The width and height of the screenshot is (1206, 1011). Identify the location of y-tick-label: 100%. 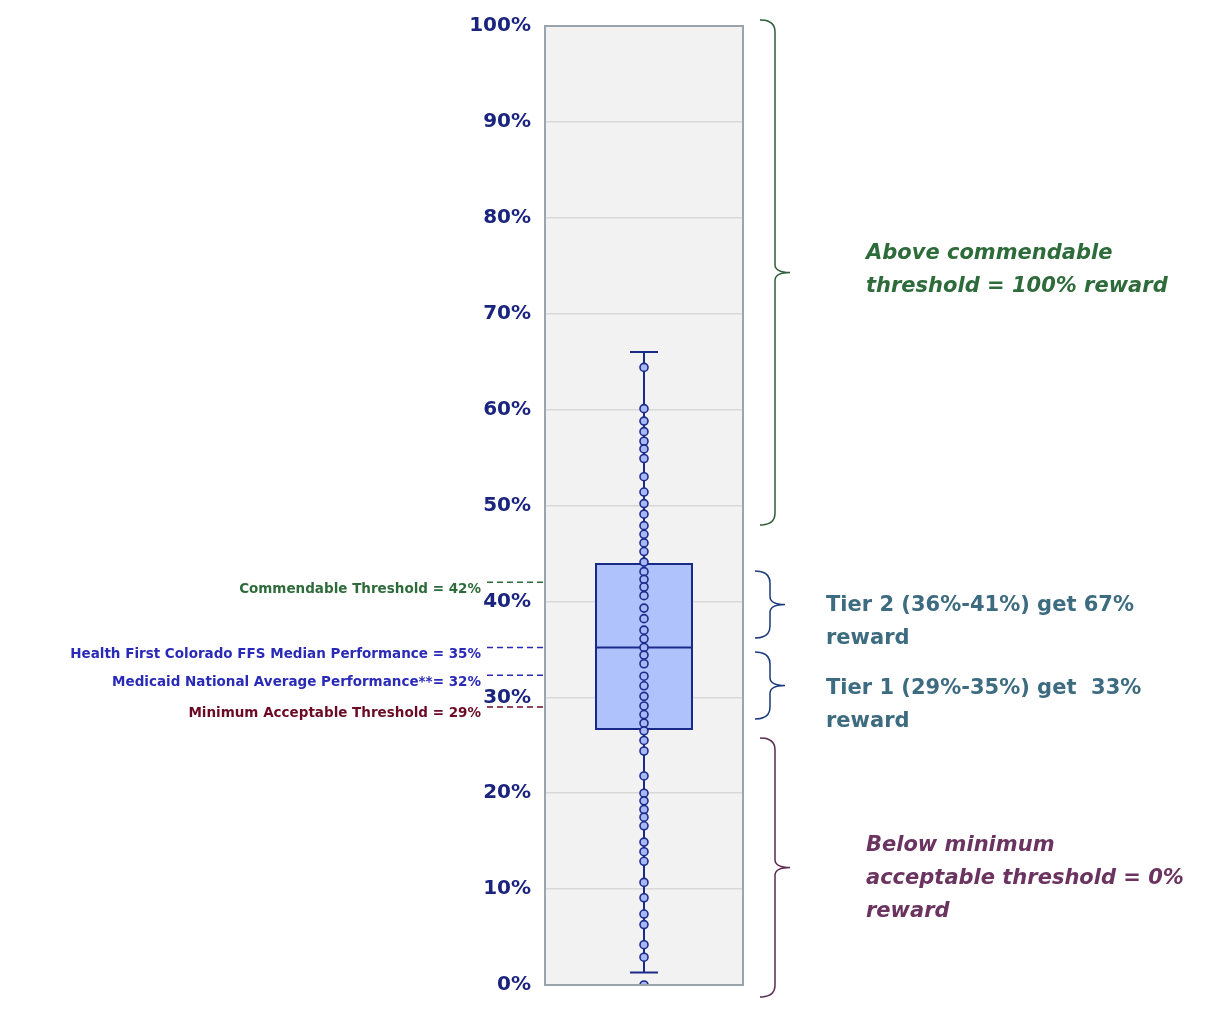
(500, 24).